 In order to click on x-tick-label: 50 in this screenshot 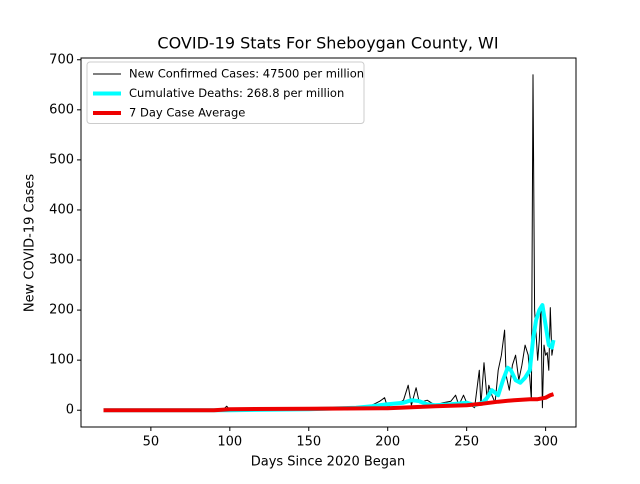, I will do `click(151, 442)`.